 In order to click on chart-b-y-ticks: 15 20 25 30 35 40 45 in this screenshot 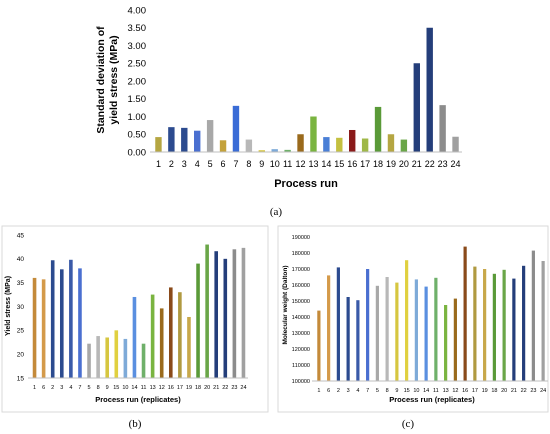, I will do `click(21, 307)`.